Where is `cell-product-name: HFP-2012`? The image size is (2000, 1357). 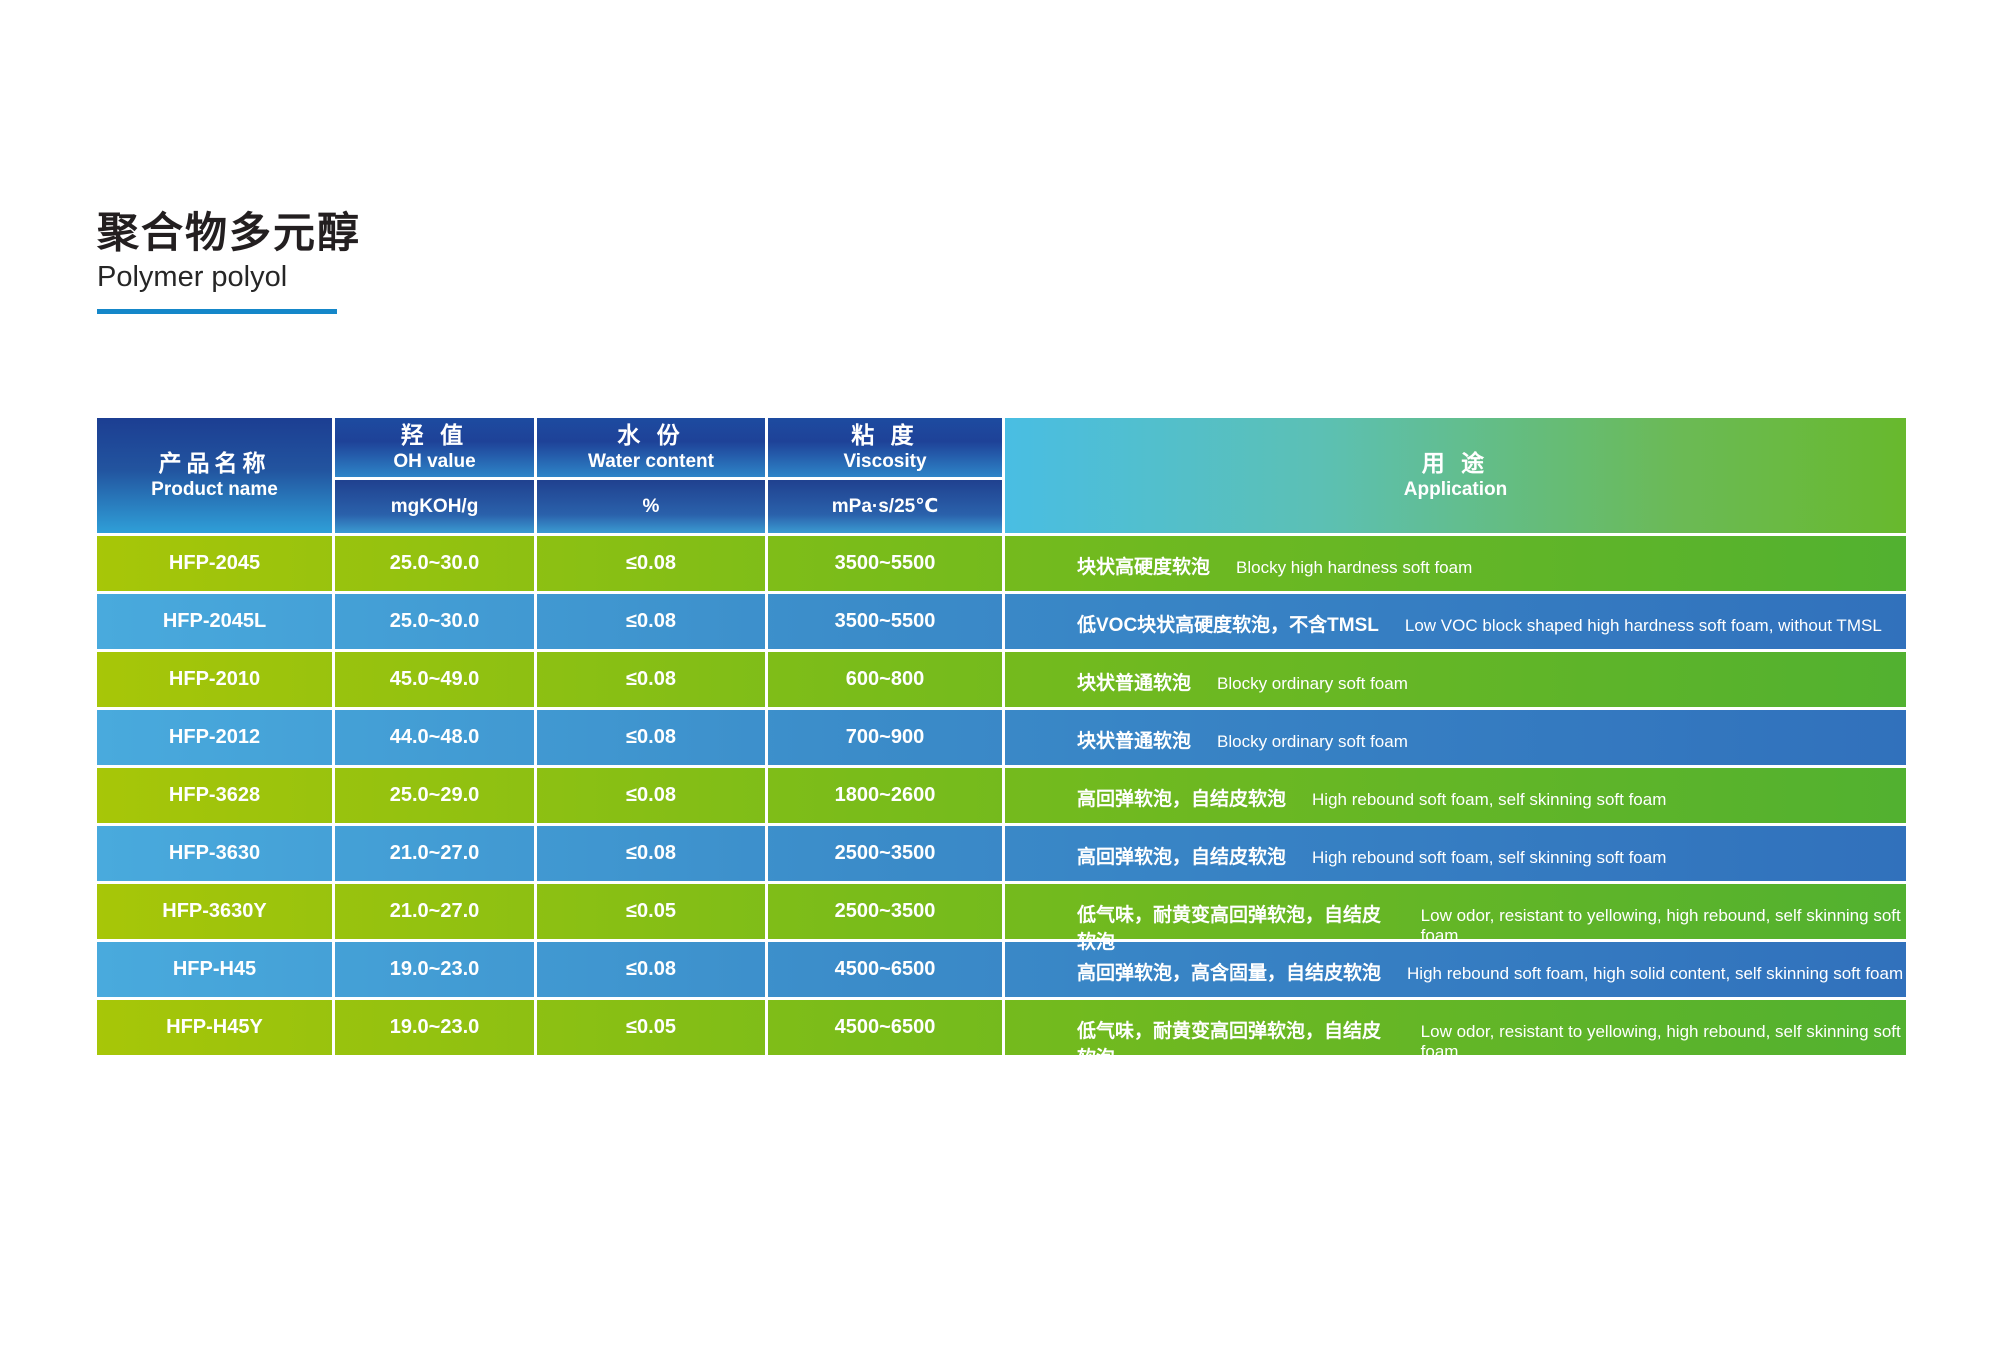
cell-product-name: HFP-2012 is located at coordinates (216, 737).